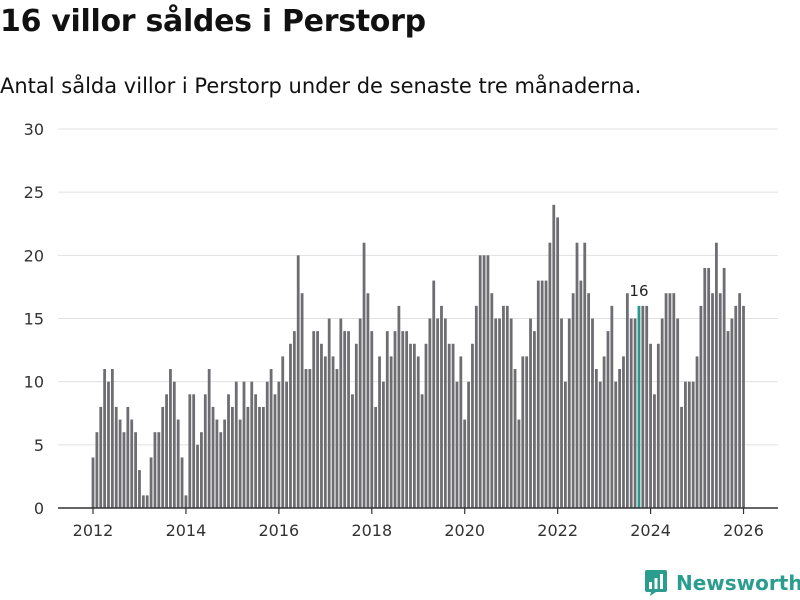  Describe the element at coordinates (418, 510) in the screenshot. I see `x-axis` at that location.